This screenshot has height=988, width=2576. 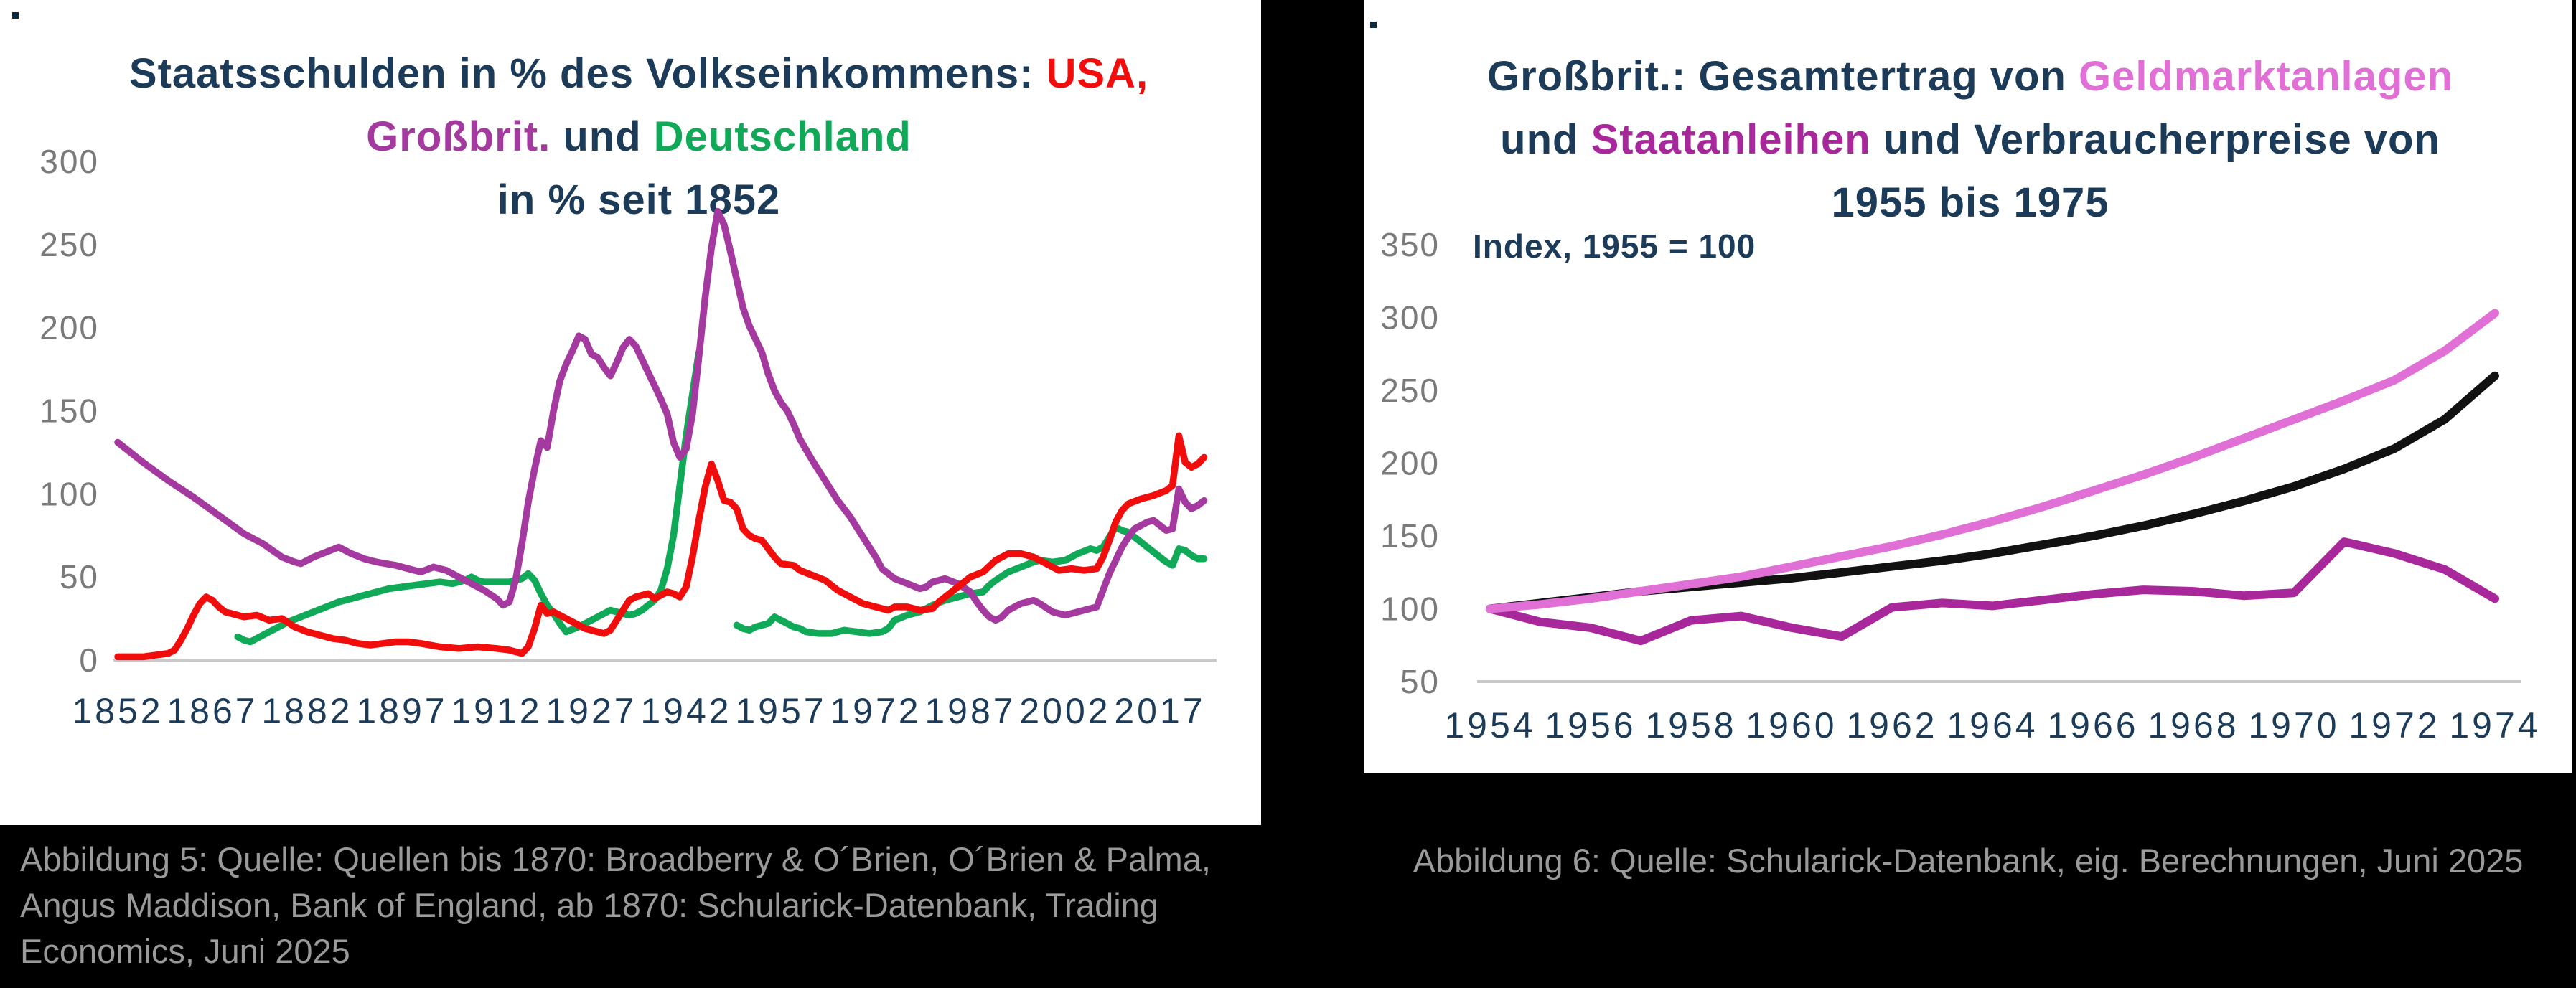 What do you see at coordinates (1410, 536) in the screenshot?
I see `returns-y-tick-label: 150` at bounding box center [1410, 536].